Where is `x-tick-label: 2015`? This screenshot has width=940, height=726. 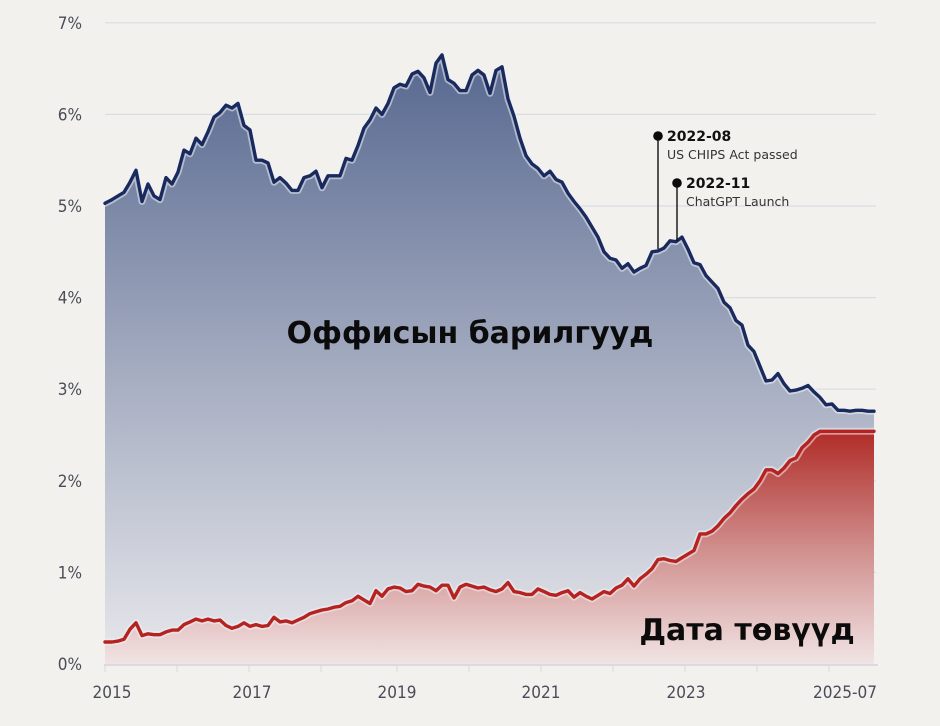
x-tick-label: 2015 is located at coordinates (112, 693).